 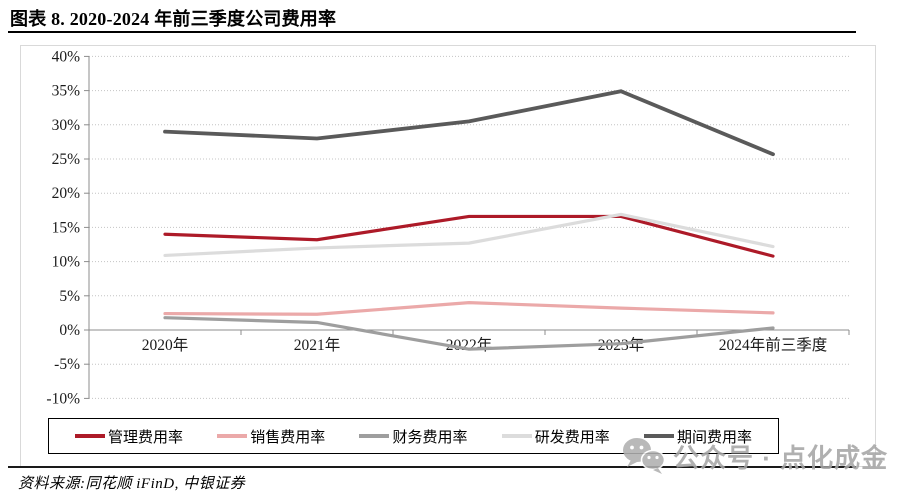 I want to click on legend-label: 研发费用率, so click(x=572, y=437).